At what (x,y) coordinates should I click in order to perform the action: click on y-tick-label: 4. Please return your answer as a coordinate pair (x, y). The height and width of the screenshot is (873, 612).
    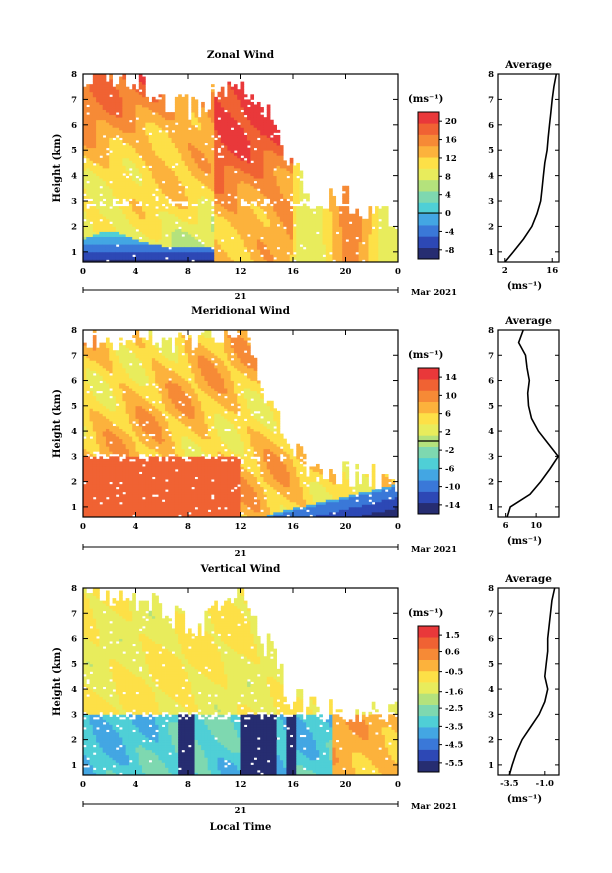
    Looking at the image, I should click on (74, 177).